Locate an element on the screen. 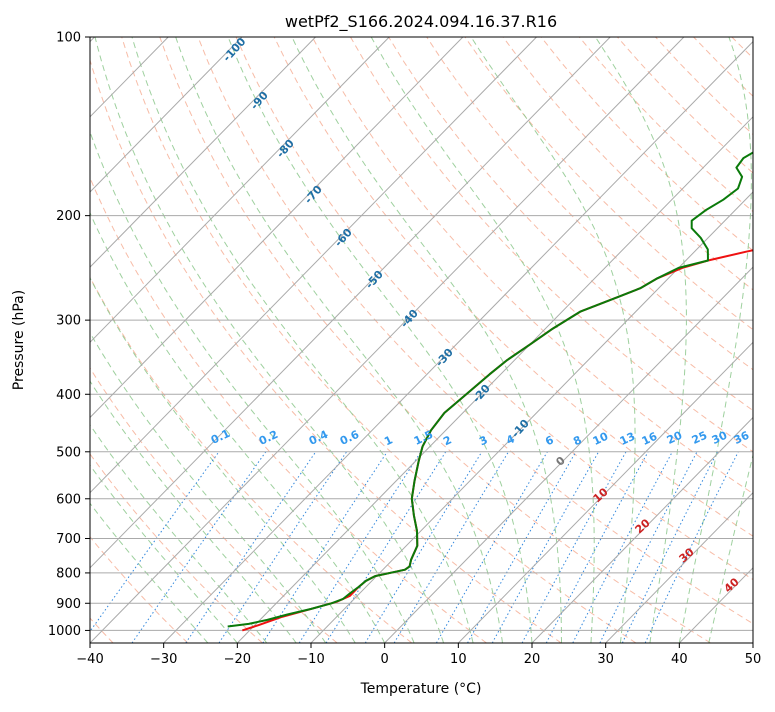 This screenshot has width=775, height=712. x-tick-label: 20 is located at coordinates (532, 659).